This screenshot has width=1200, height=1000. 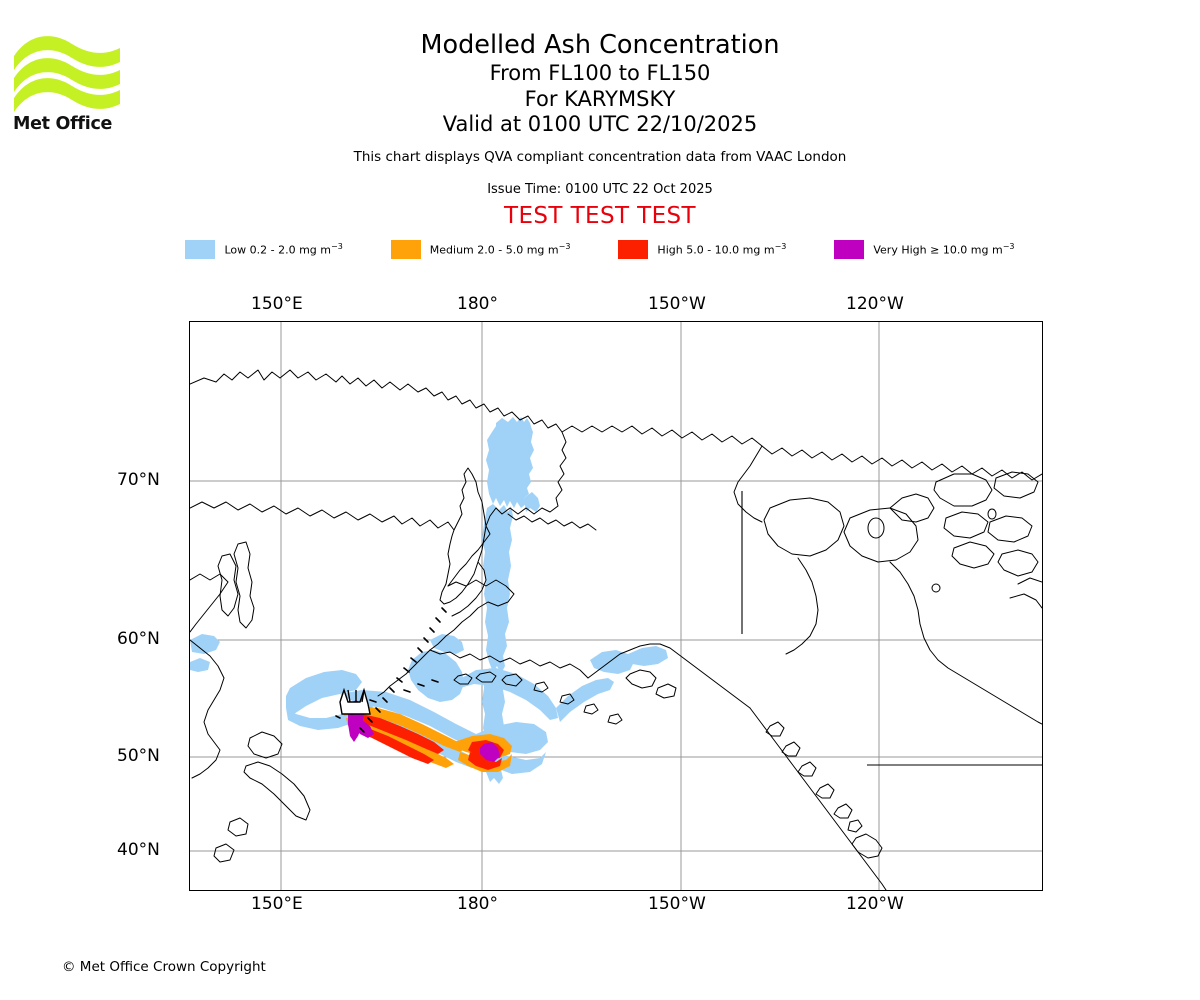 What do you see at coordinates (875, 904) in the screenshot?
I see `lon-label-bottom-120w: 120°W` at bounding box center [875, 904].